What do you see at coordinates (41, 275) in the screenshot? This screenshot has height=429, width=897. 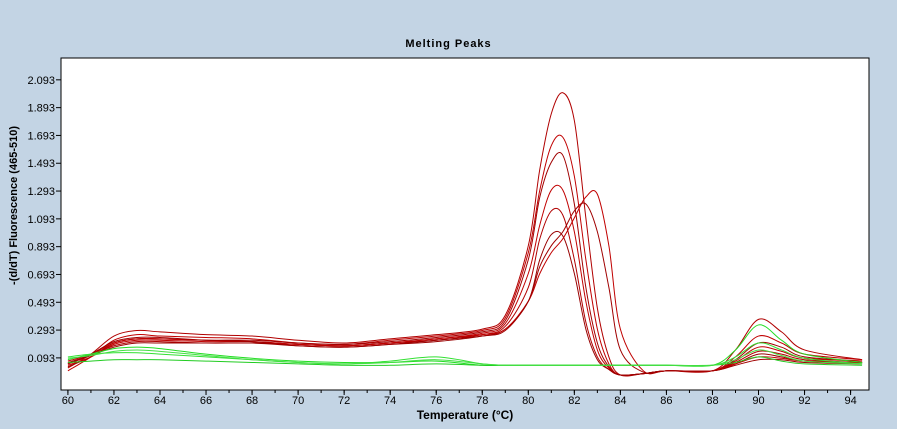 I see `y-tick-label: 0.693` at bounding box center [41, 275].